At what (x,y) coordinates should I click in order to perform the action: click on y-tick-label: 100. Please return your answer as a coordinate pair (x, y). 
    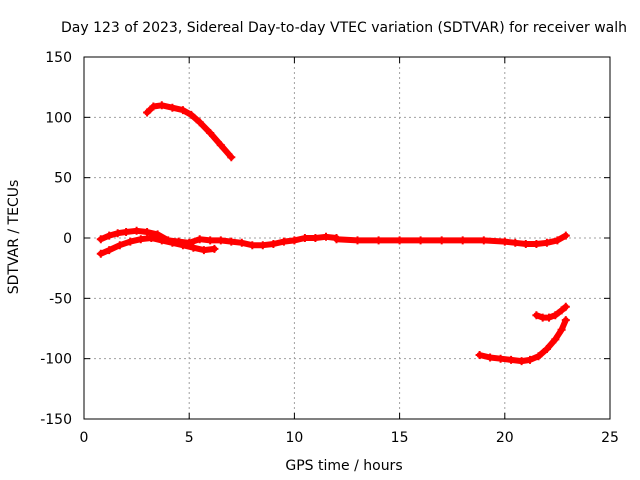
    Looking at the image, I should click on (58, 118).